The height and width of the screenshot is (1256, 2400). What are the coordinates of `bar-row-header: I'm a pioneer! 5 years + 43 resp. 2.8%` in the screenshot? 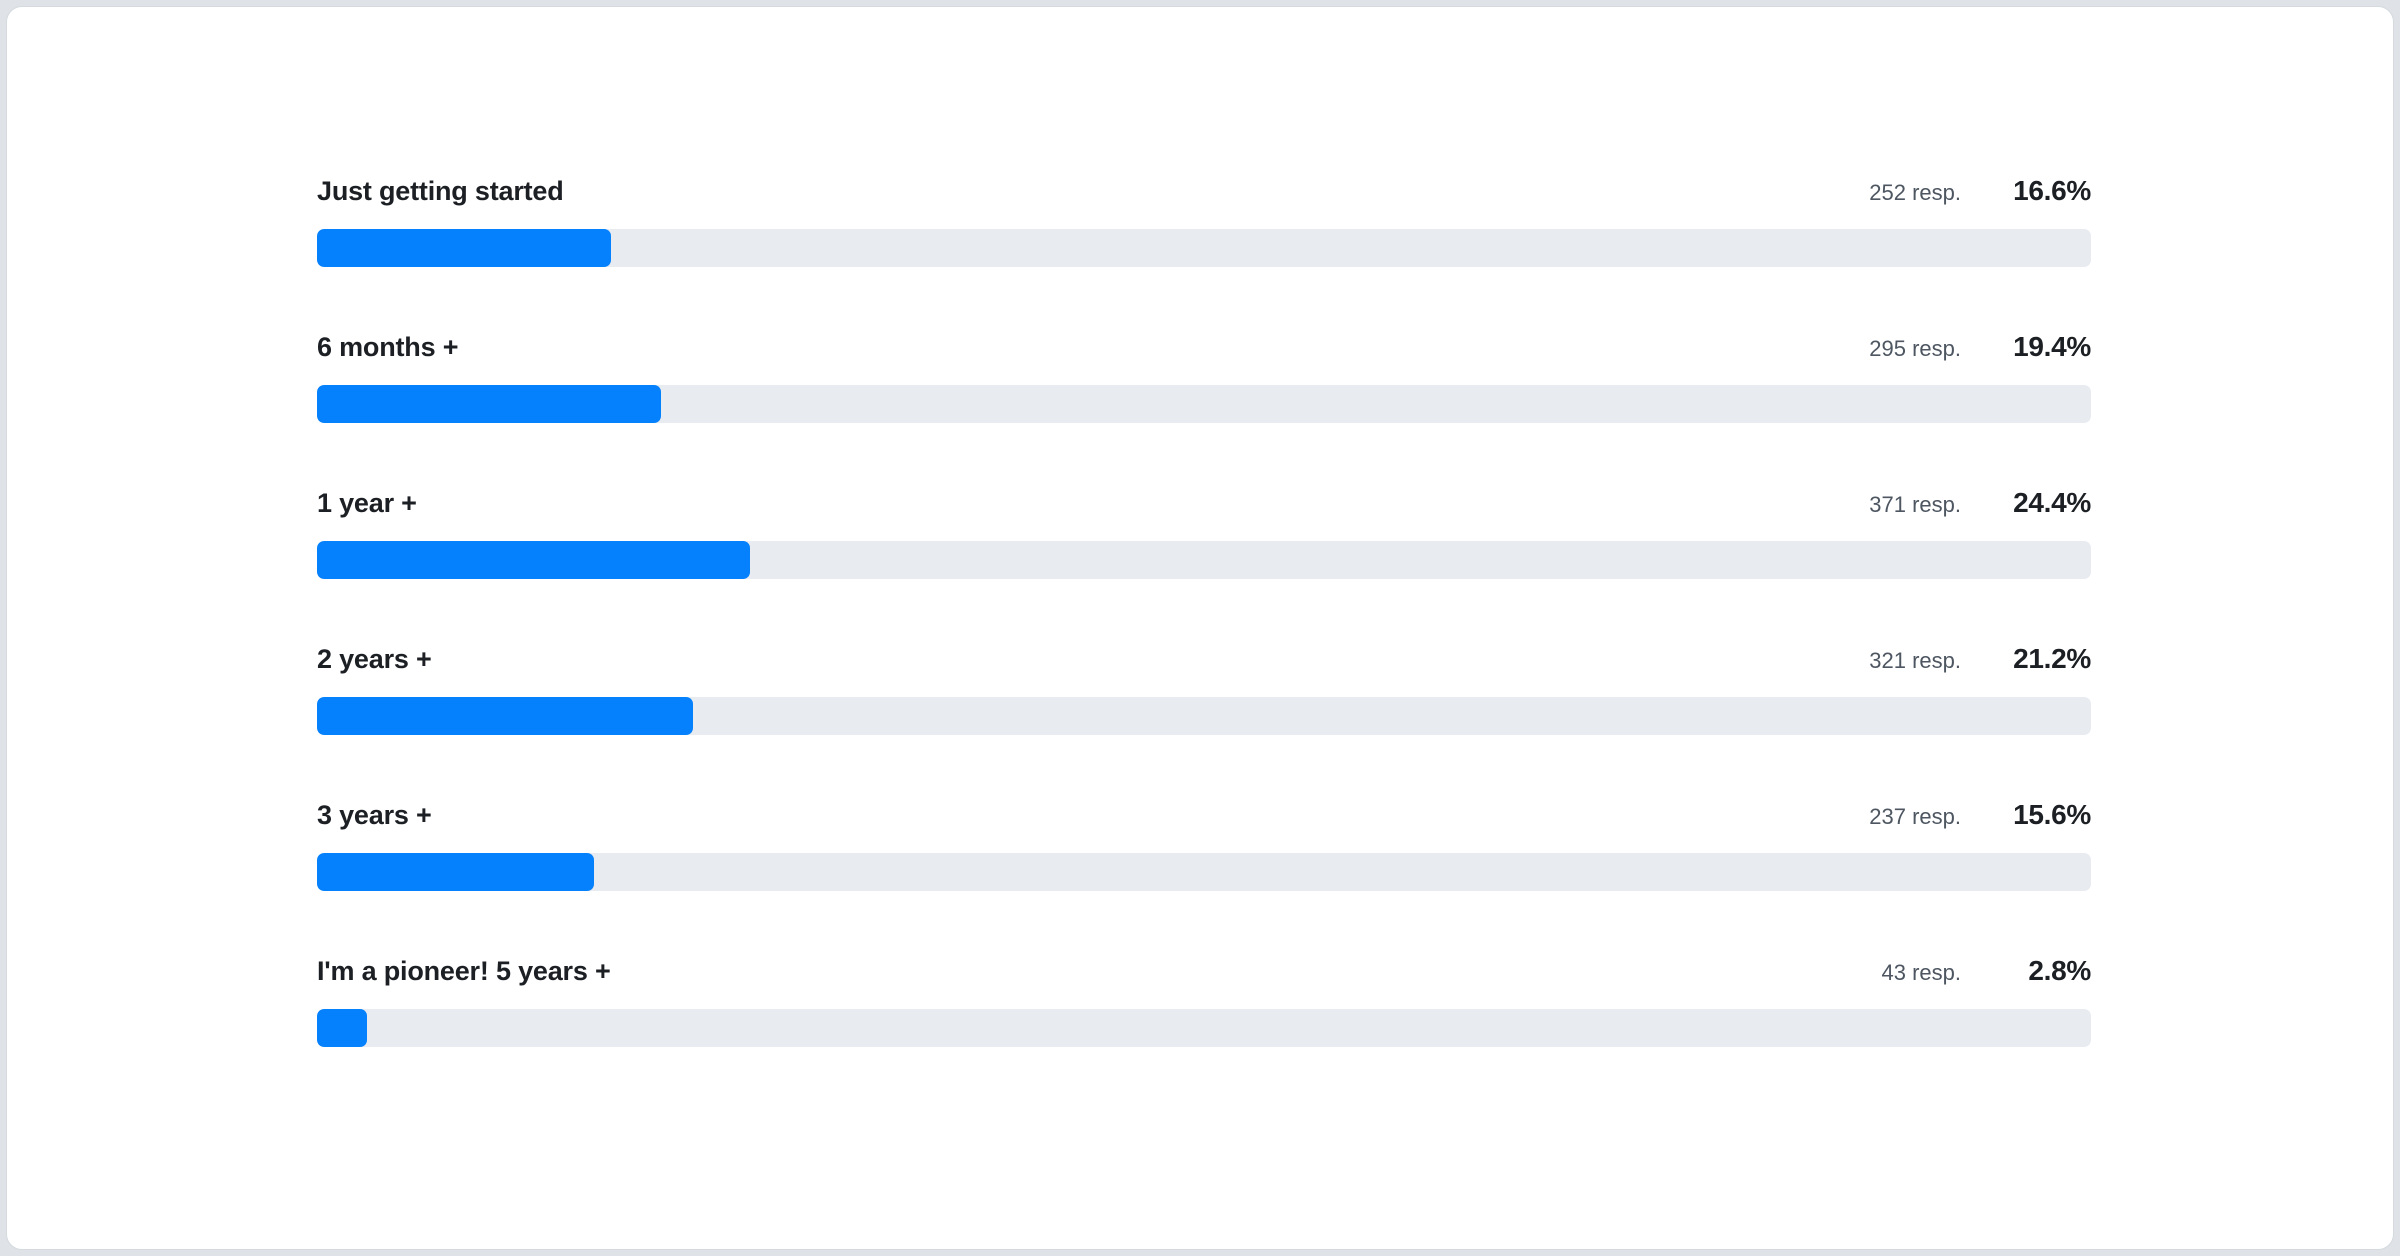 It's located at (1204, 971).